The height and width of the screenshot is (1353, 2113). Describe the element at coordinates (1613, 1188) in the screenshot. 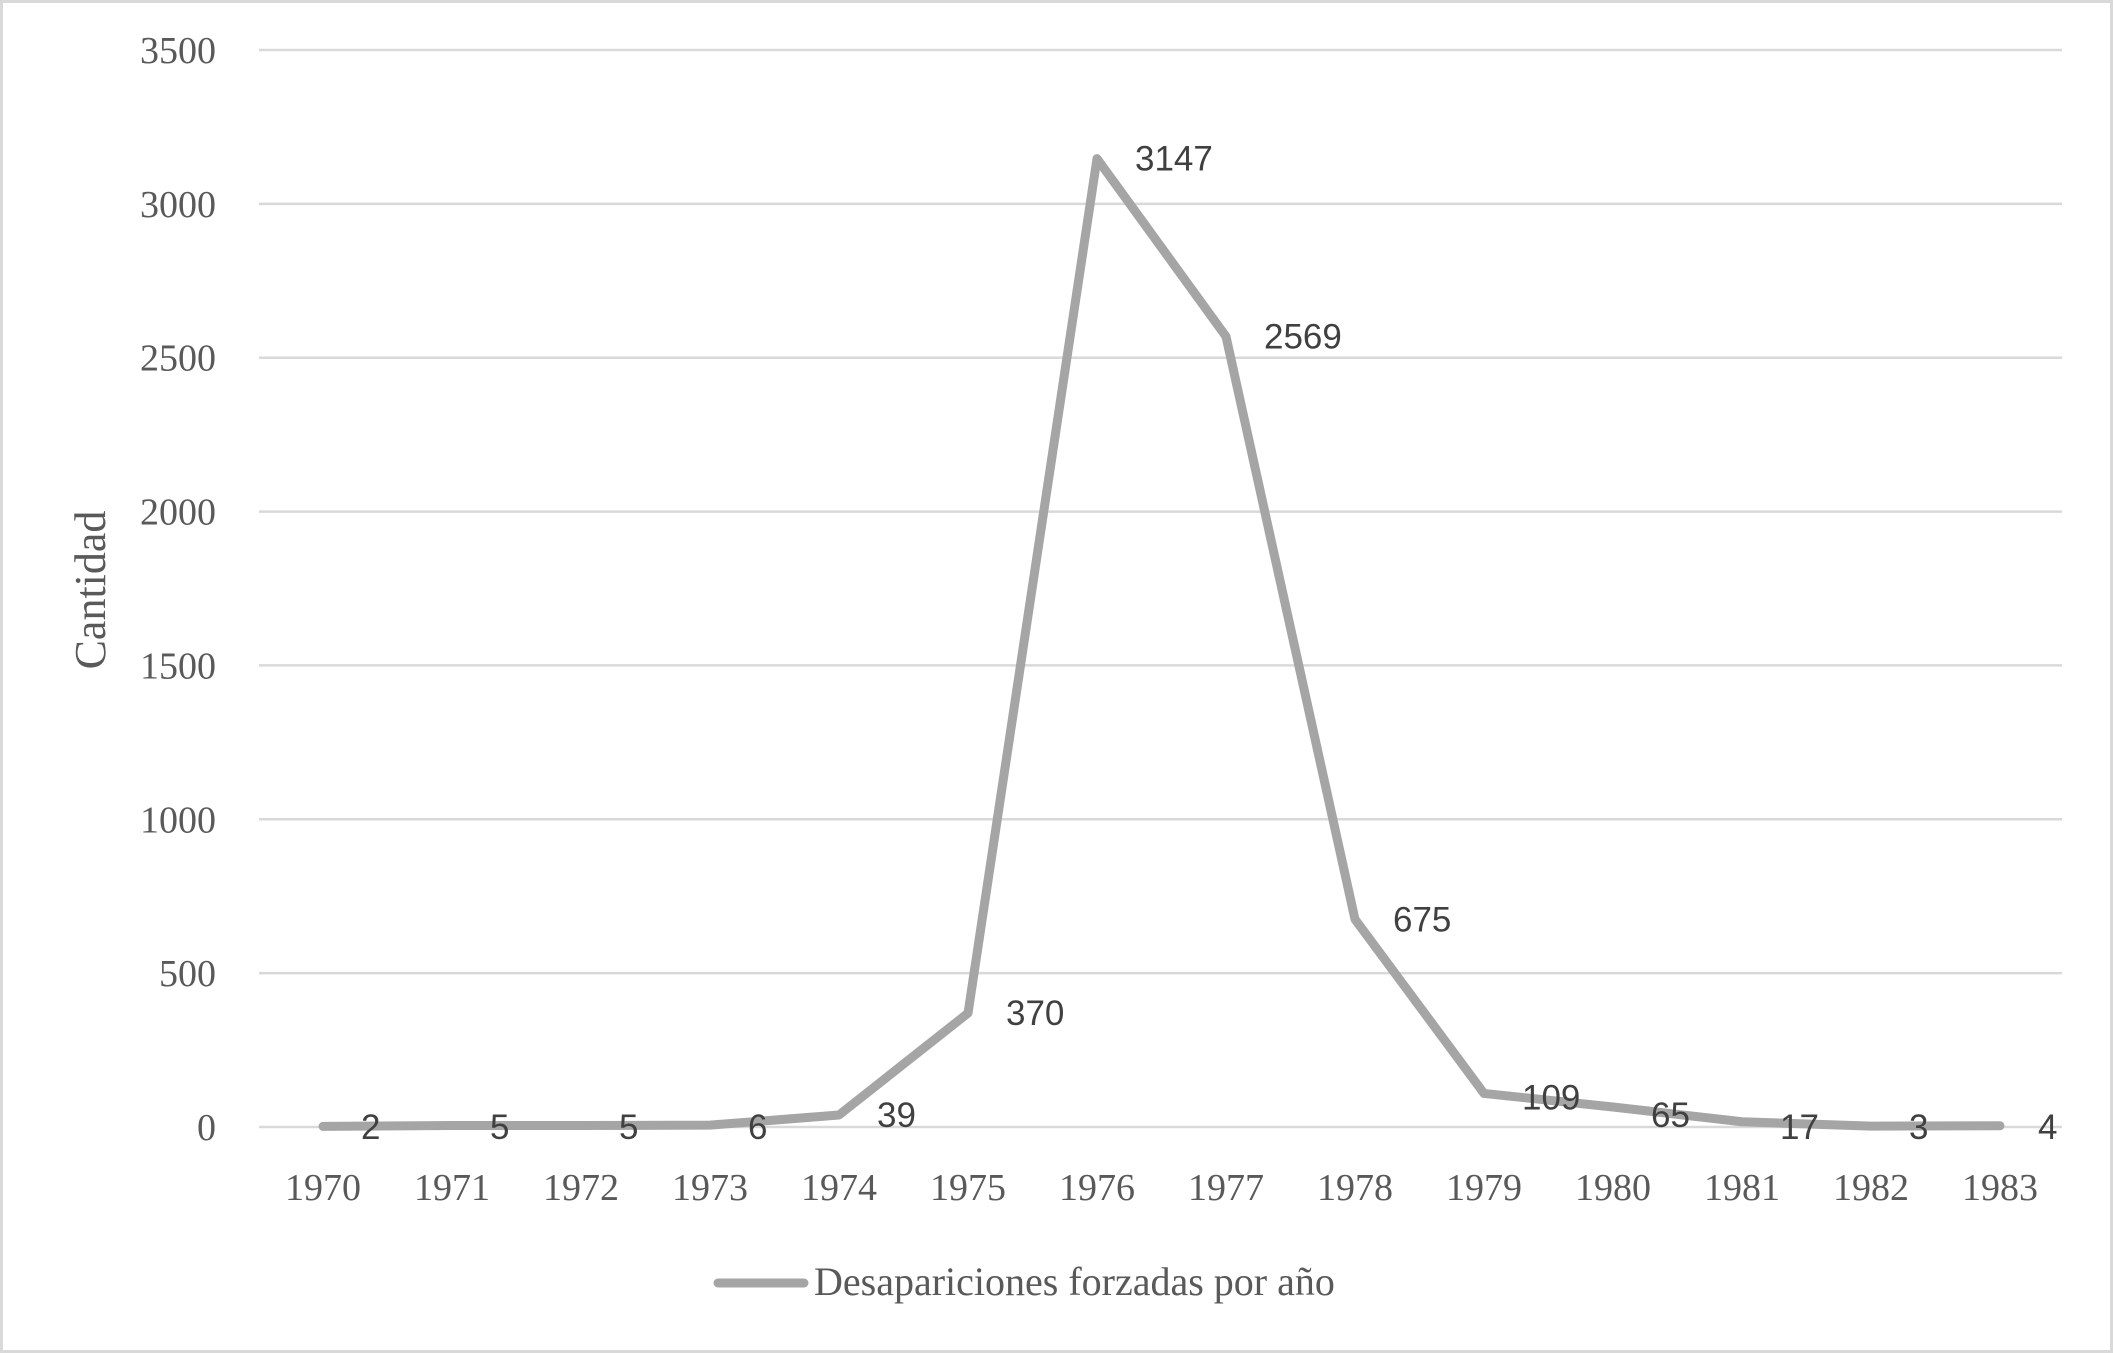

I see `x-tick-label: 1980` at that location.